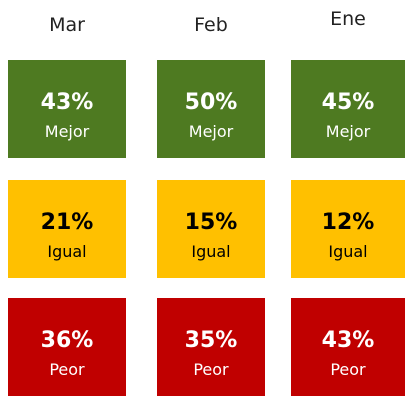  What do you see at coordinates (211, 222) in the screenshot?
I see `tile-percent: 15%` at bounding box center [211, 222].